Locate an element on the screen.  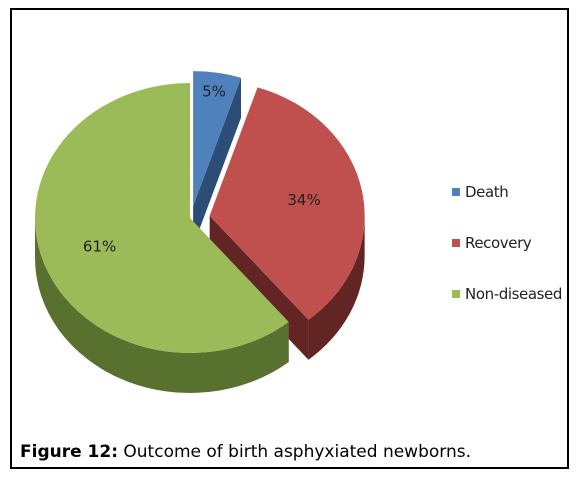
legend-item-death: Death is located at coordinates (507, 192).